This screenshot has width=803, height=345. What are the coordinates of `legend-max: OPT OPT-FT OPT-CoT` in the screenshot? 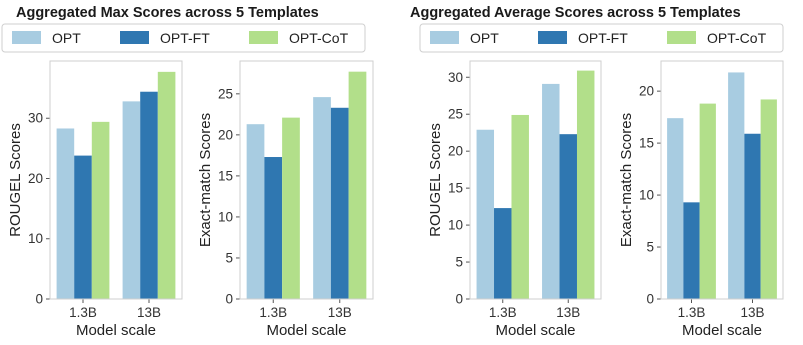 It's located at (183, 38).